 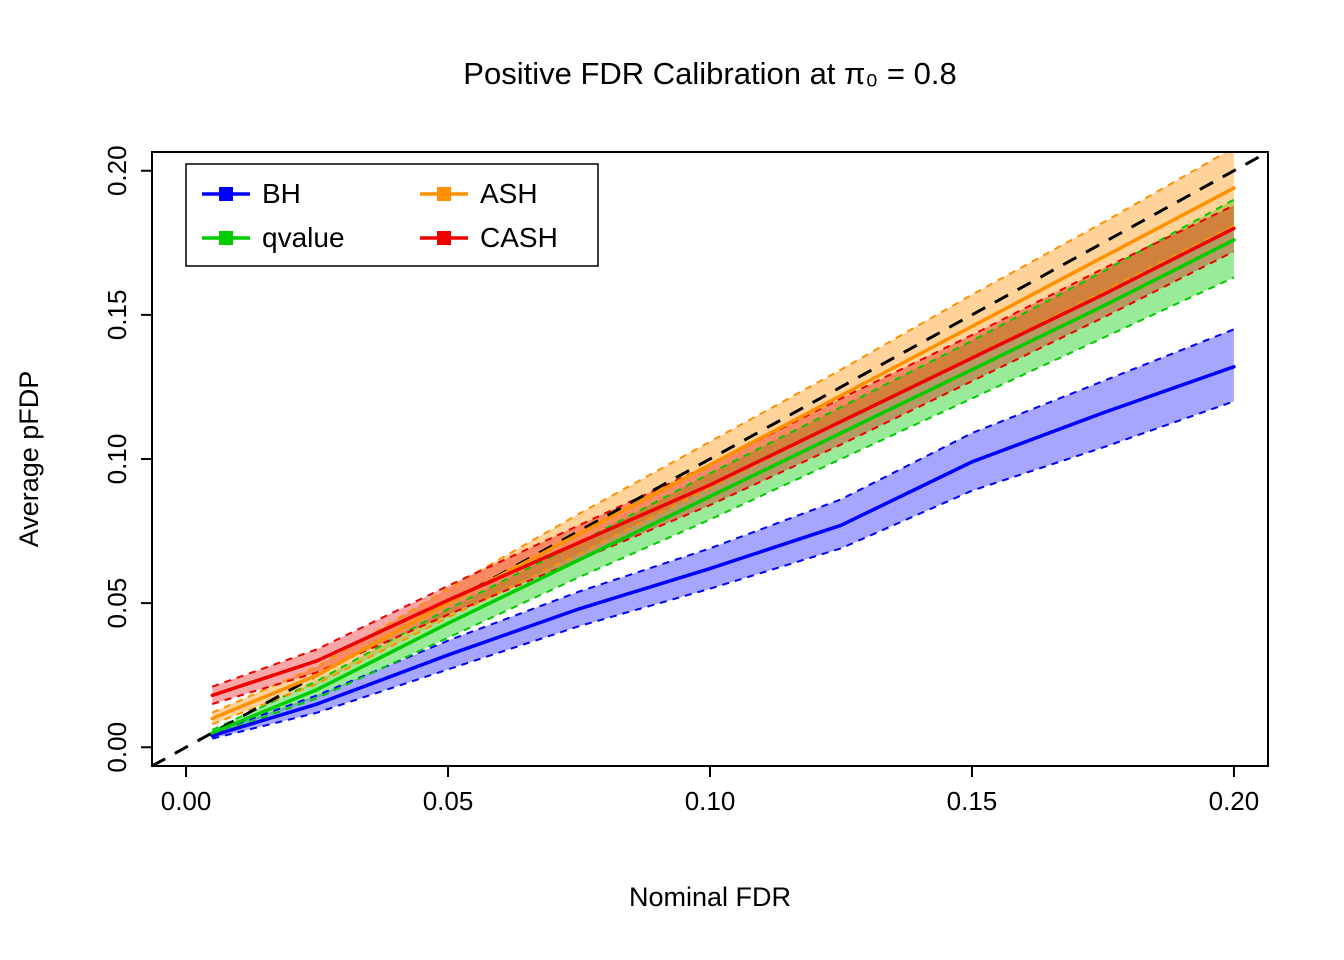 I want to click on y-axis-label: Average pFDP, so click(x=29, y=459).